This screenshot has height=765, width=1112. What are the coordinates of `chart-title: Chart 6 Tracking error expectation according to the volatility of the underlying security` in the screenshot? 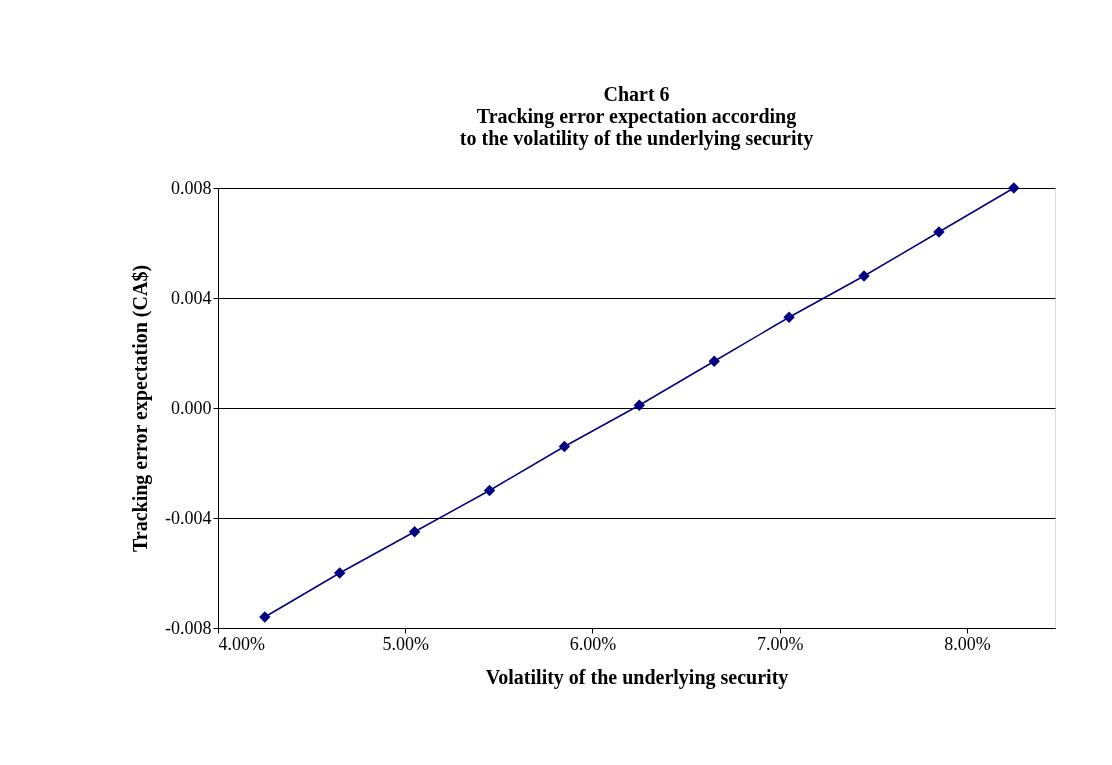 It's located at (636, 116).